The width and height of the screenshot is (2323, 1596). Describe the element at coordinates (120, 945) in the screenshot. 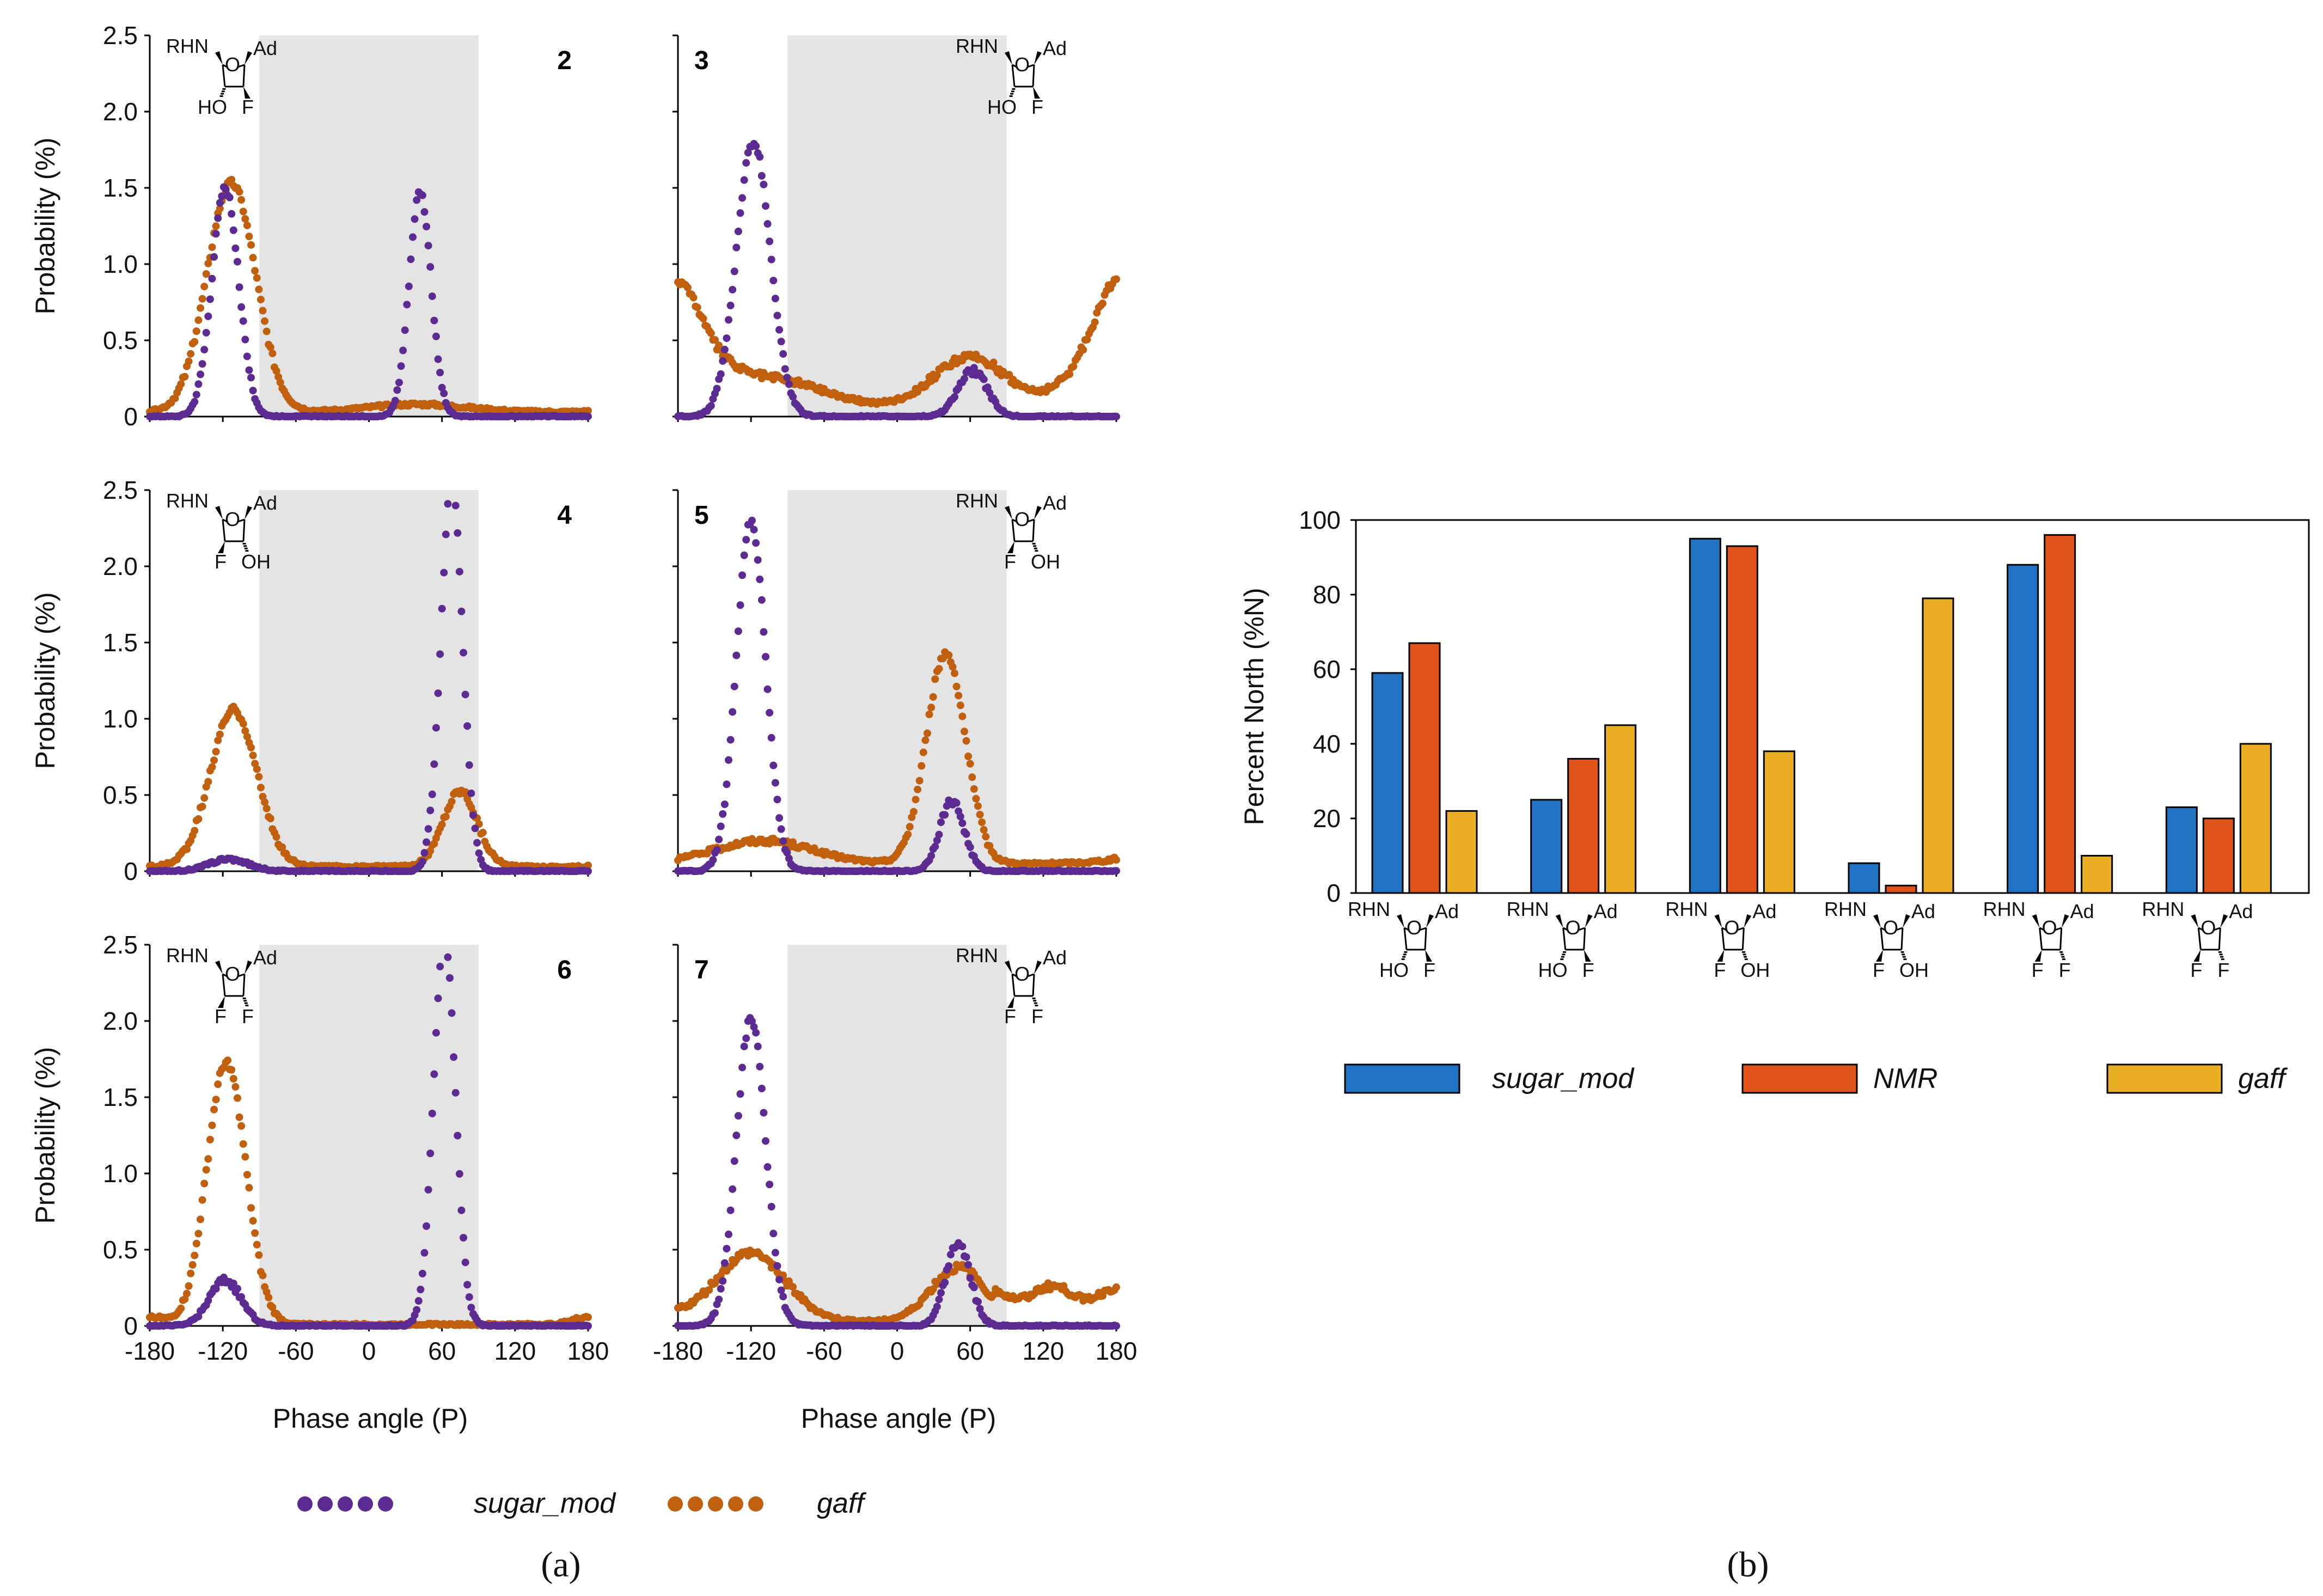

I see `y-tick-label: 2.5` at that location.